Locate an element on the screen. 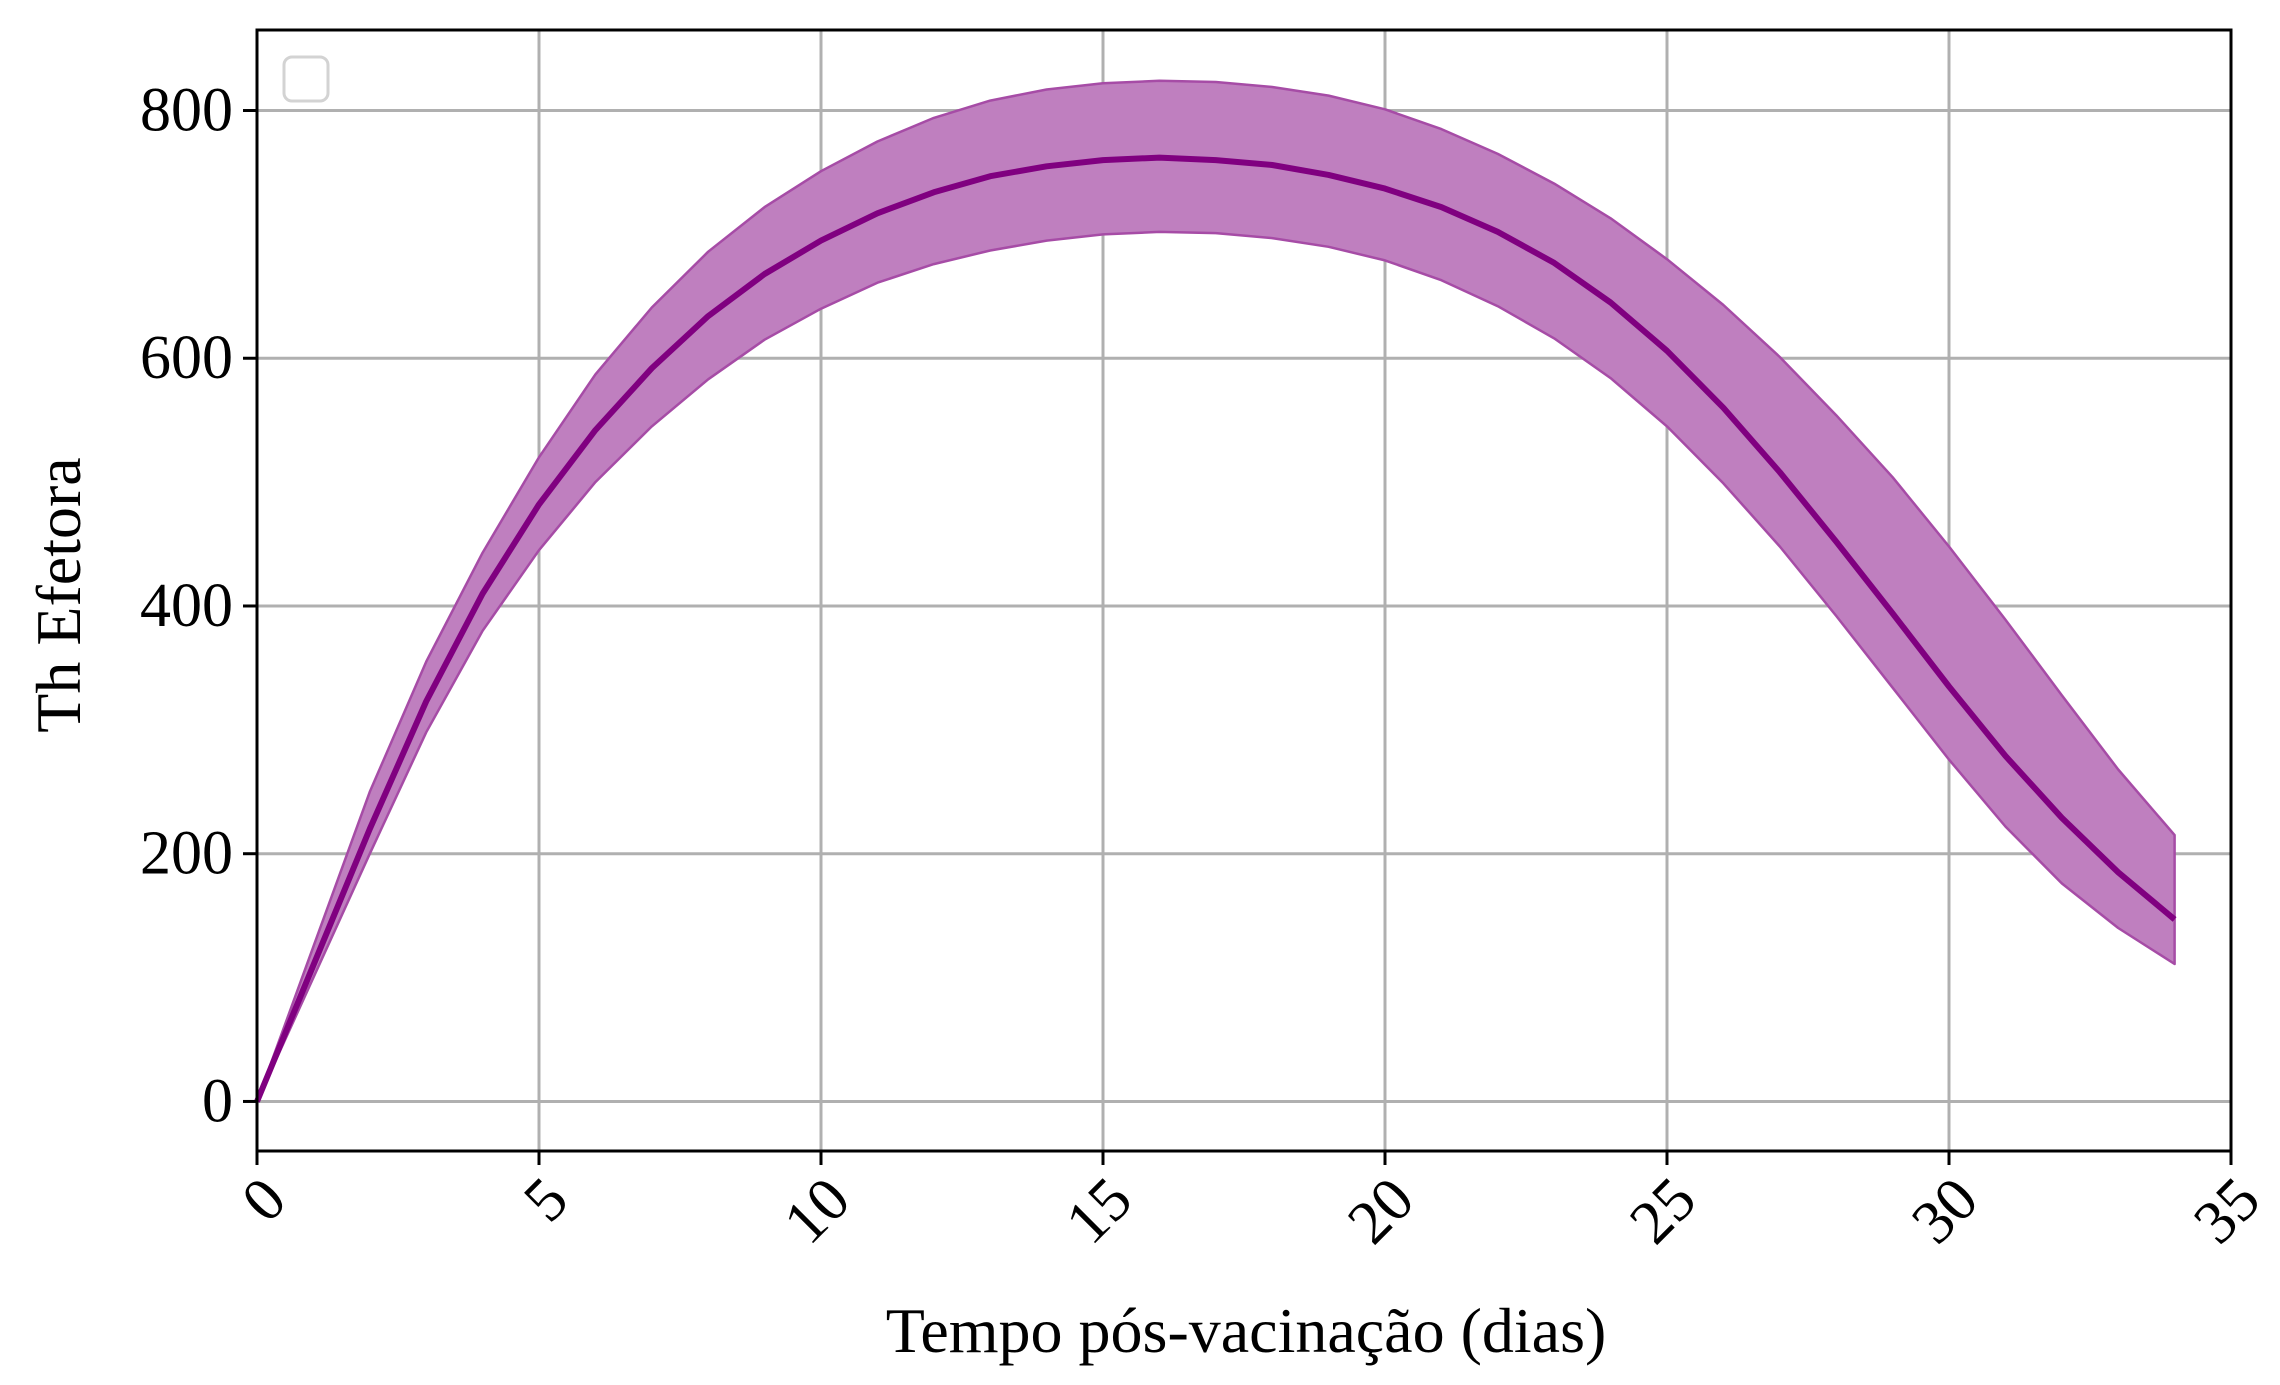  y-axis-title: Th Efetora is located at coordinates (58, 594).